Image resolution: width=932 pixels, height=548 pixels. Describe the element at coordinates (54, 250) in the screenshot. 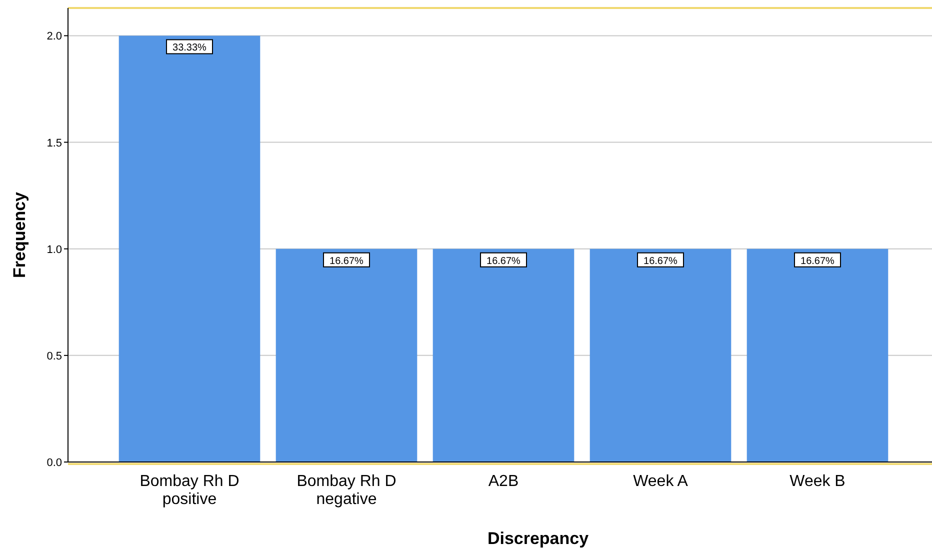

I see `y-tick-label: 1.0` at that location.